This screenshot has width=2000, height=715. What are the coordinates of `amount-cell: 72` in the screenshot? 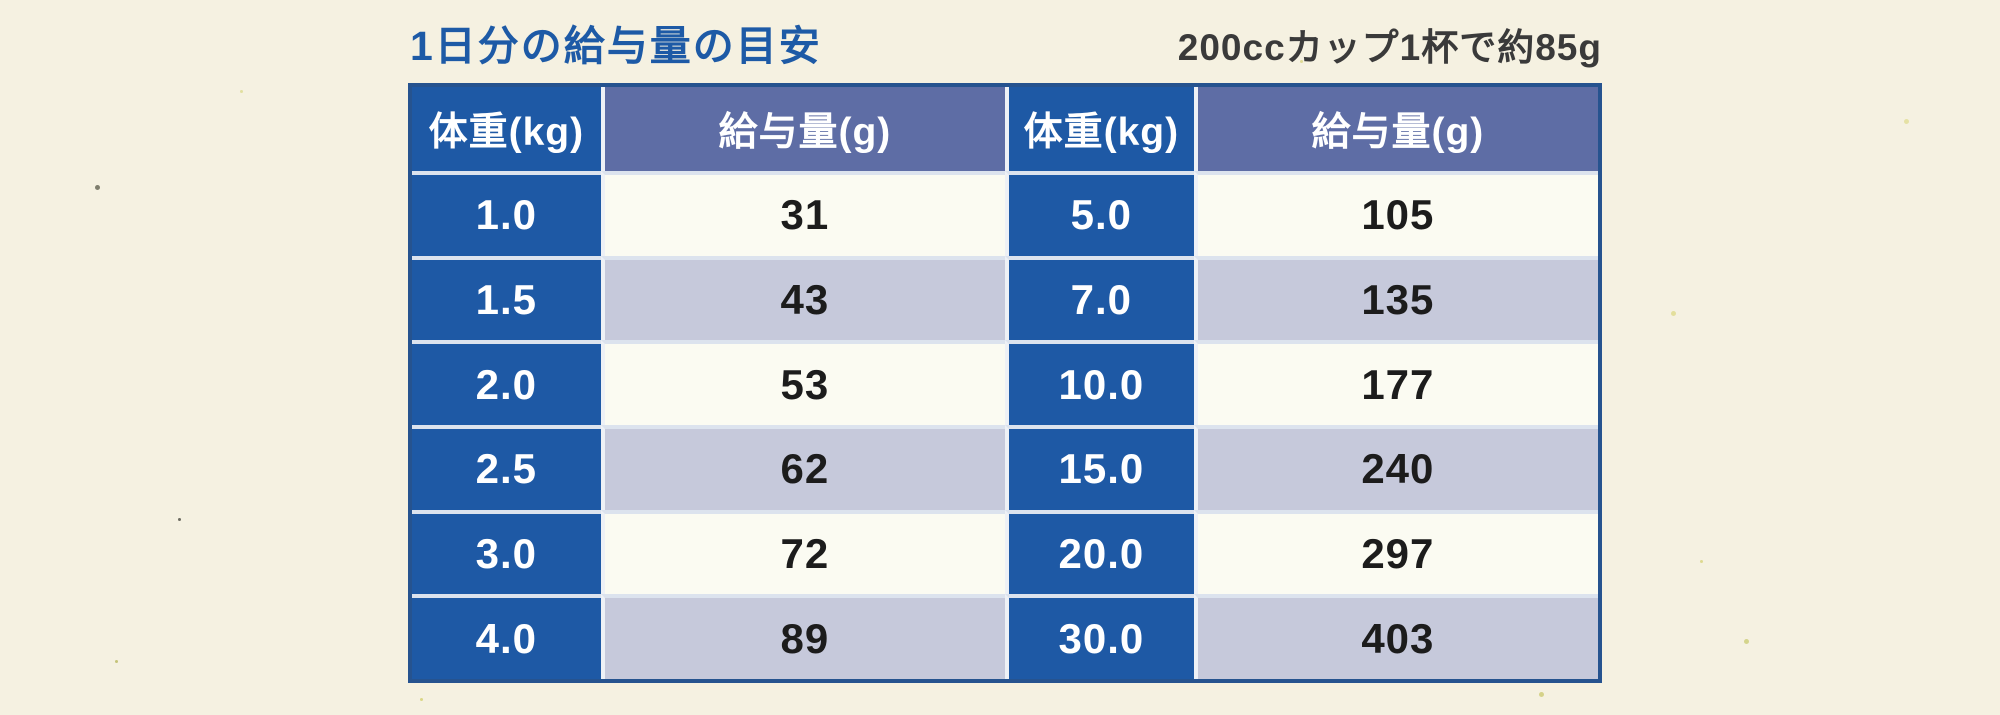 It's located at (802, 552).